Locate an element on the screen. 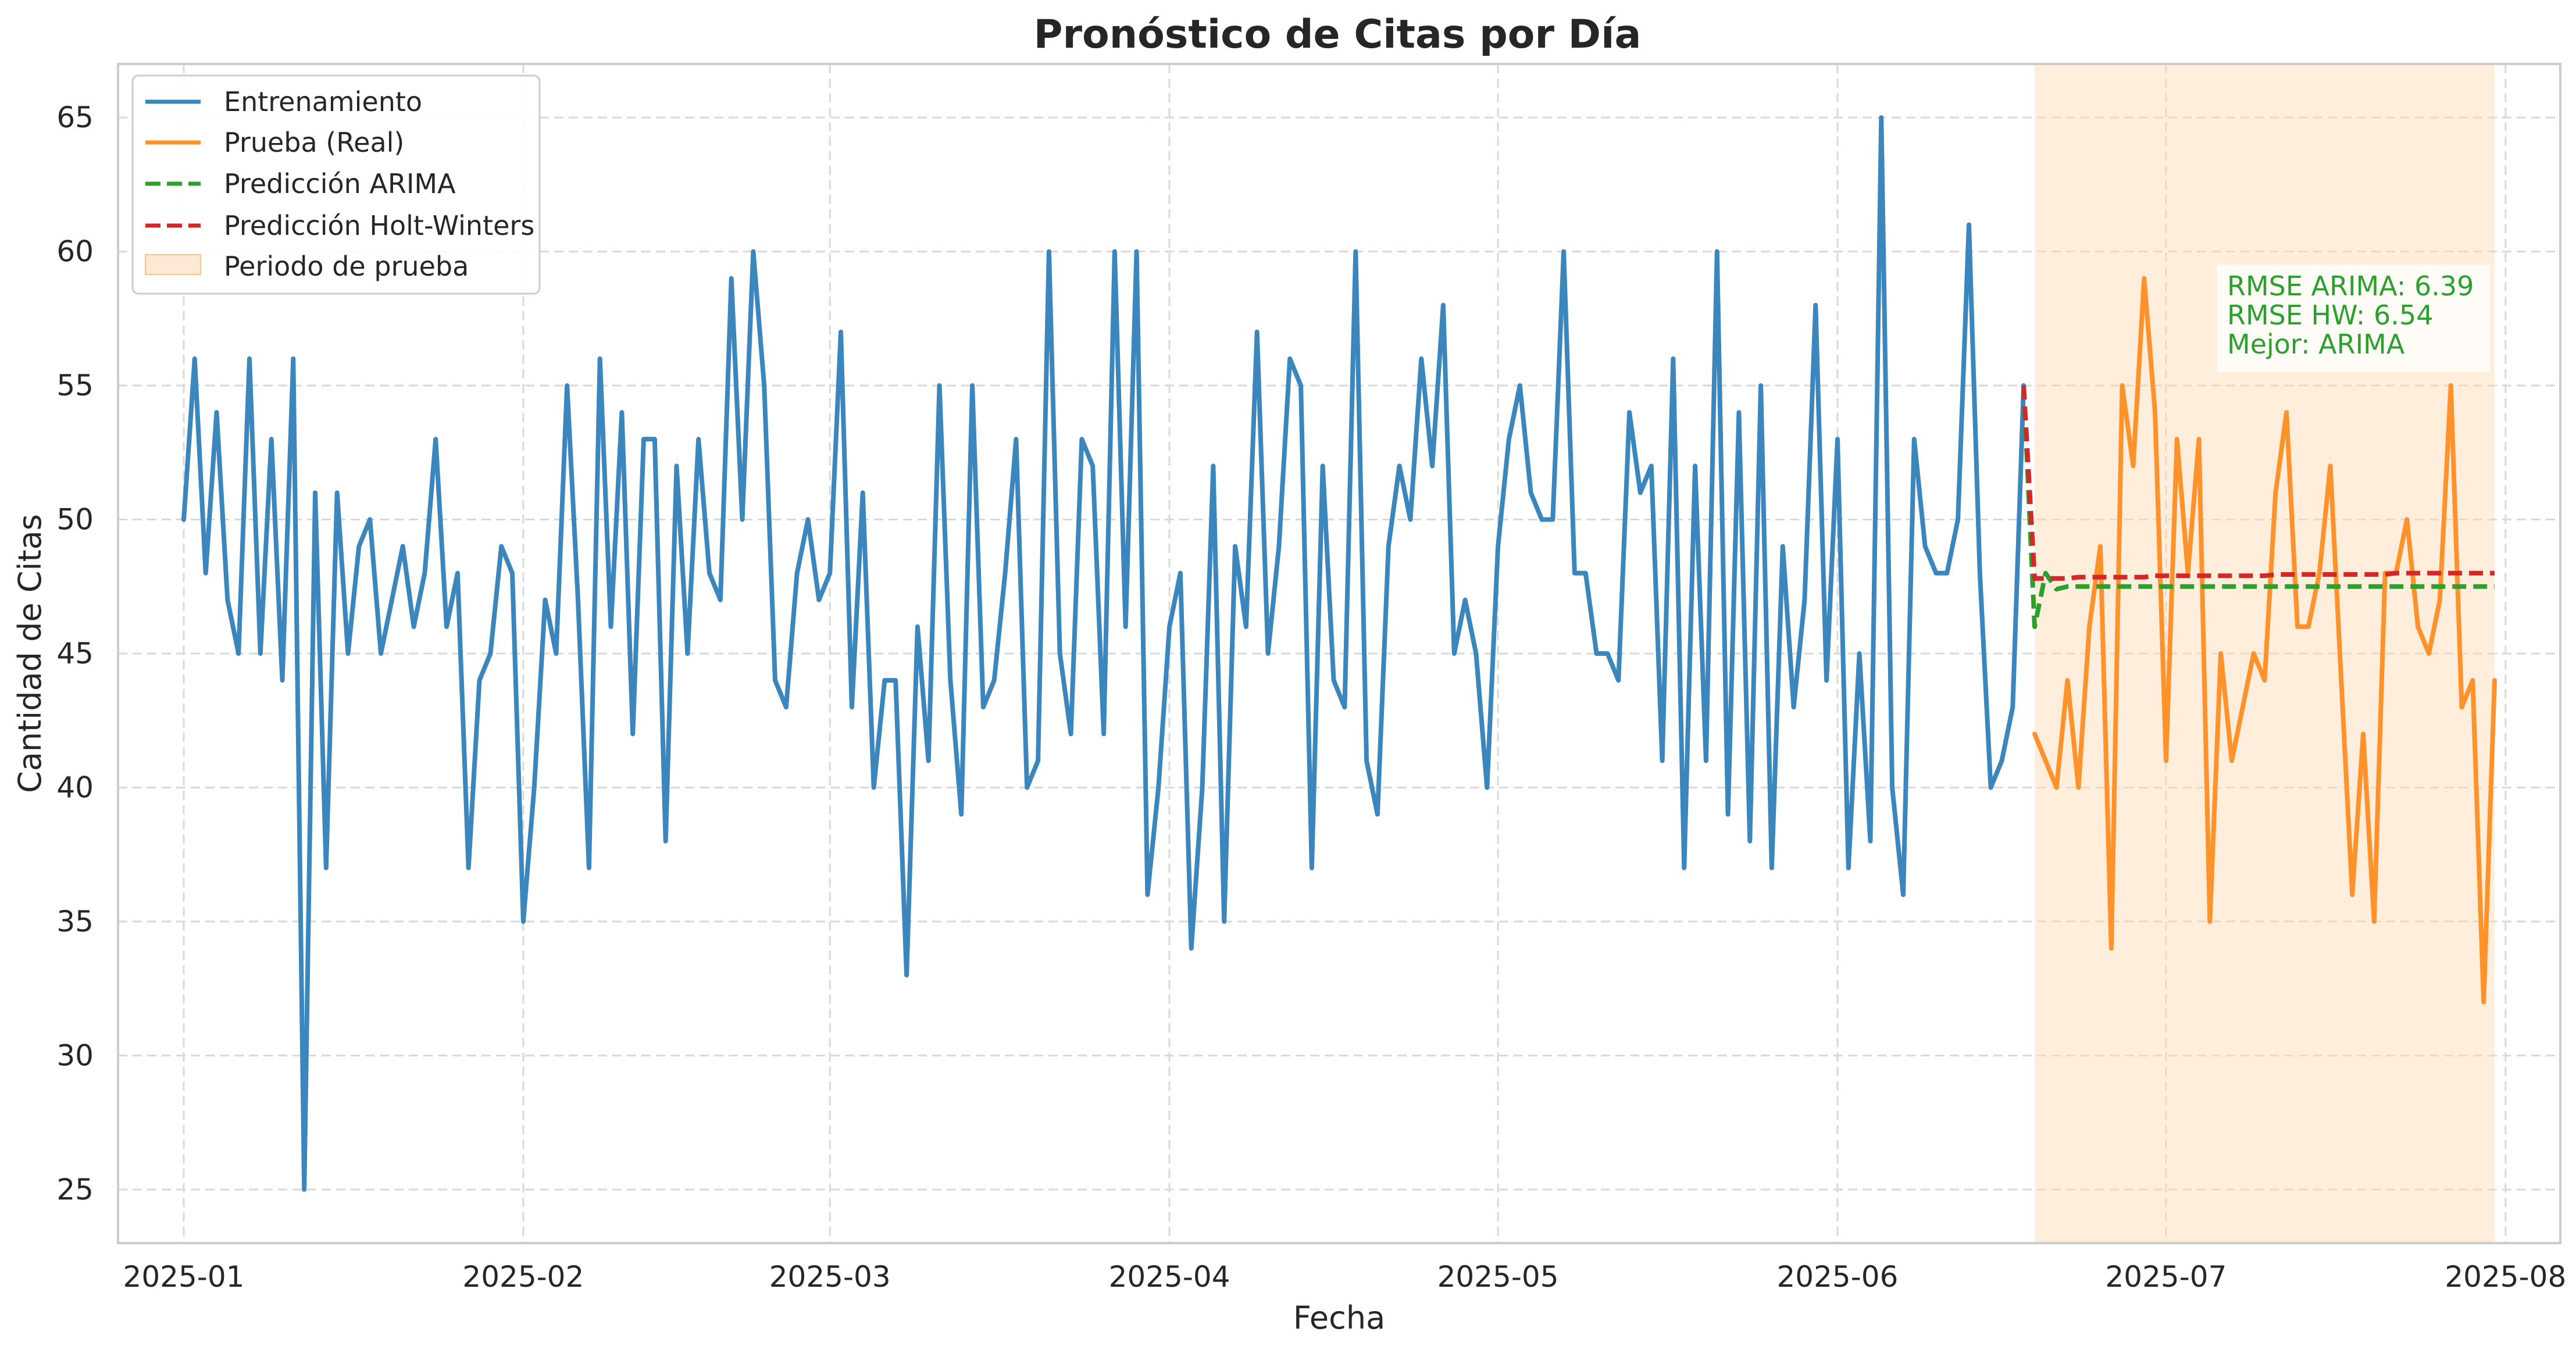 Image resolution: width=2576 pixels, height=1353 pixels. y-tick-label: 40 is located at coordinates (75, 787).